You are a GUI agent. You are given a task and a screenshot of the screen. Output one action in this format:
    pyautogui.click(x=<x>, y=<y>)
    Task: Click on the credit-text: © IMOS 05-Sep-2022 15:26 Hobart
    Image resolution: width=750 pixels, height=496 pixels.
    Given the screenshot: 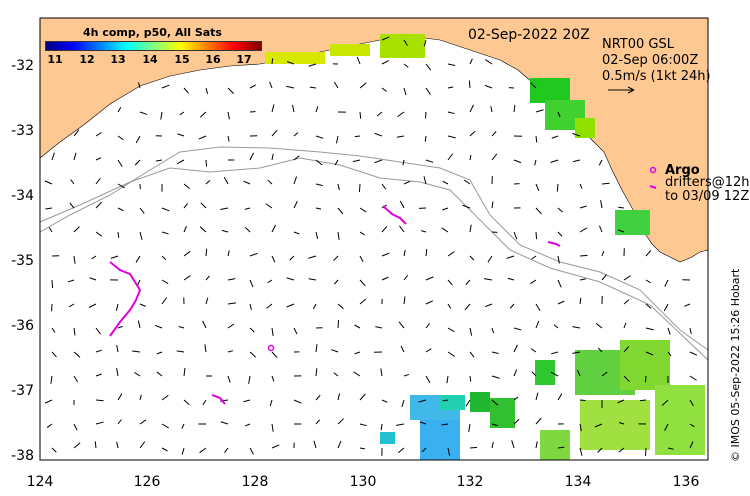 What is the action you would take?
    pyautogui.click(x=735, y=365)
    